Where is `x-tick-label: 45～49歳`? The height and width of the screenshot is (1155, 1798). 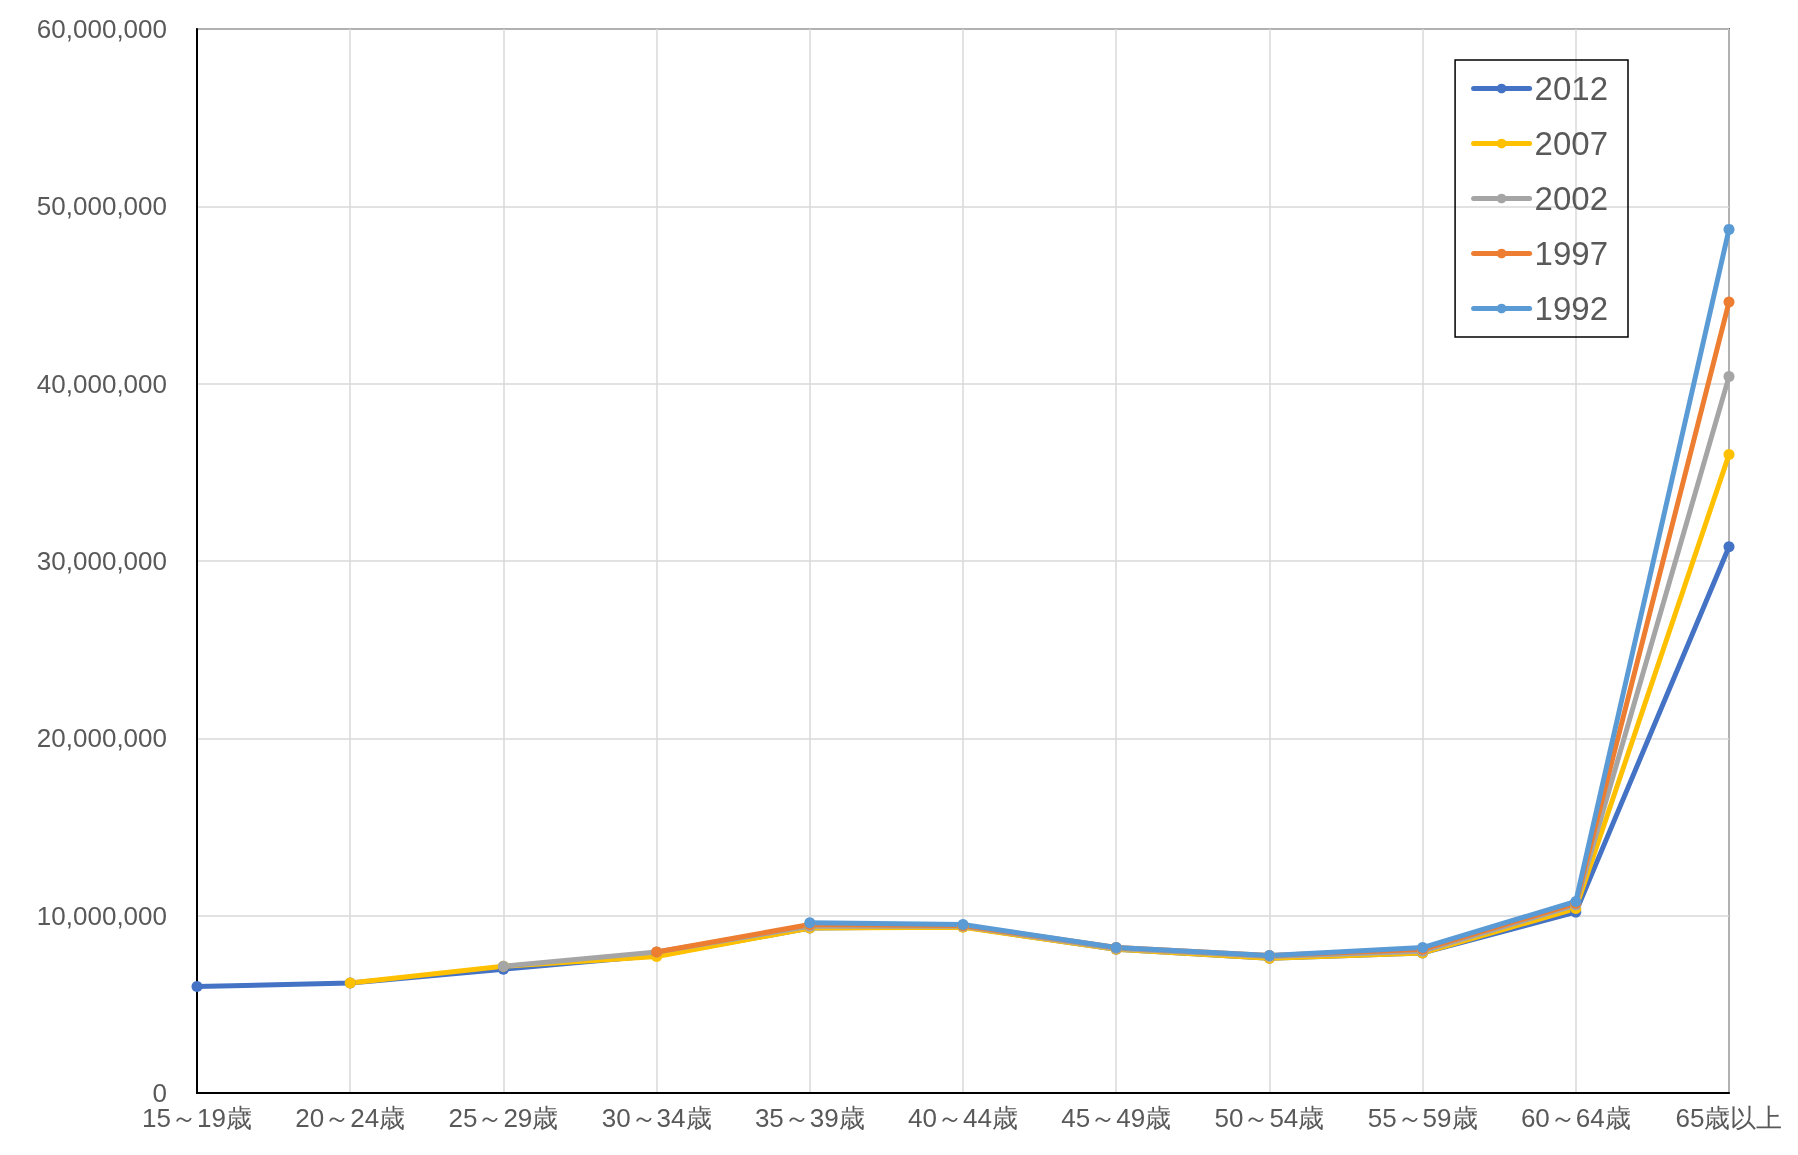
x-tick-label: 45～49歳 is located at coordinates (1116, 1118).